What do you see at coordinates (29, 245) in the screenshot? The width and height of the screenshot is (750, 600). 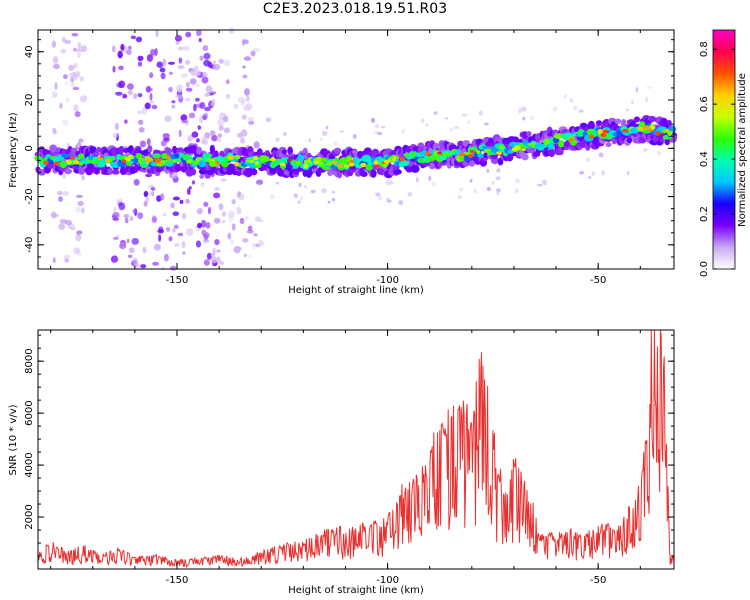 I see `spectrogram-y-tick-label: -40` at bounding box center [29, 245].